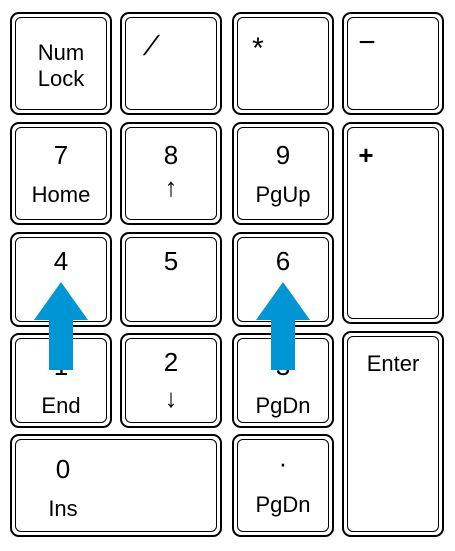 This screenshot has width=455, height=551. What do you see at coordinates (393, 434) in the screenshot?
I see `enter-key: Enter` at bounding box center [393, 434].